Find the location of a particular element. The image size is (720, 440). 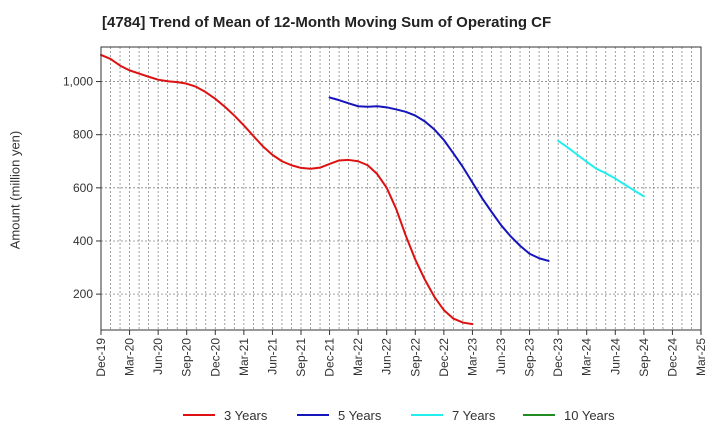

legend-label-7-years: 7 Years is located at coordinates (474, 415).